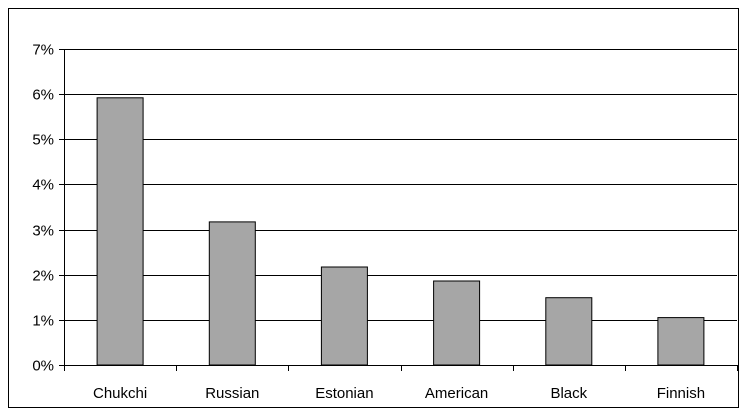 Image resolution: width=741 pixels, height=412 pixels. What do you see at coordinates (43, 95) in the screenshot?
I see `y-tick-label: 6%` at bounding box center [43, 95].